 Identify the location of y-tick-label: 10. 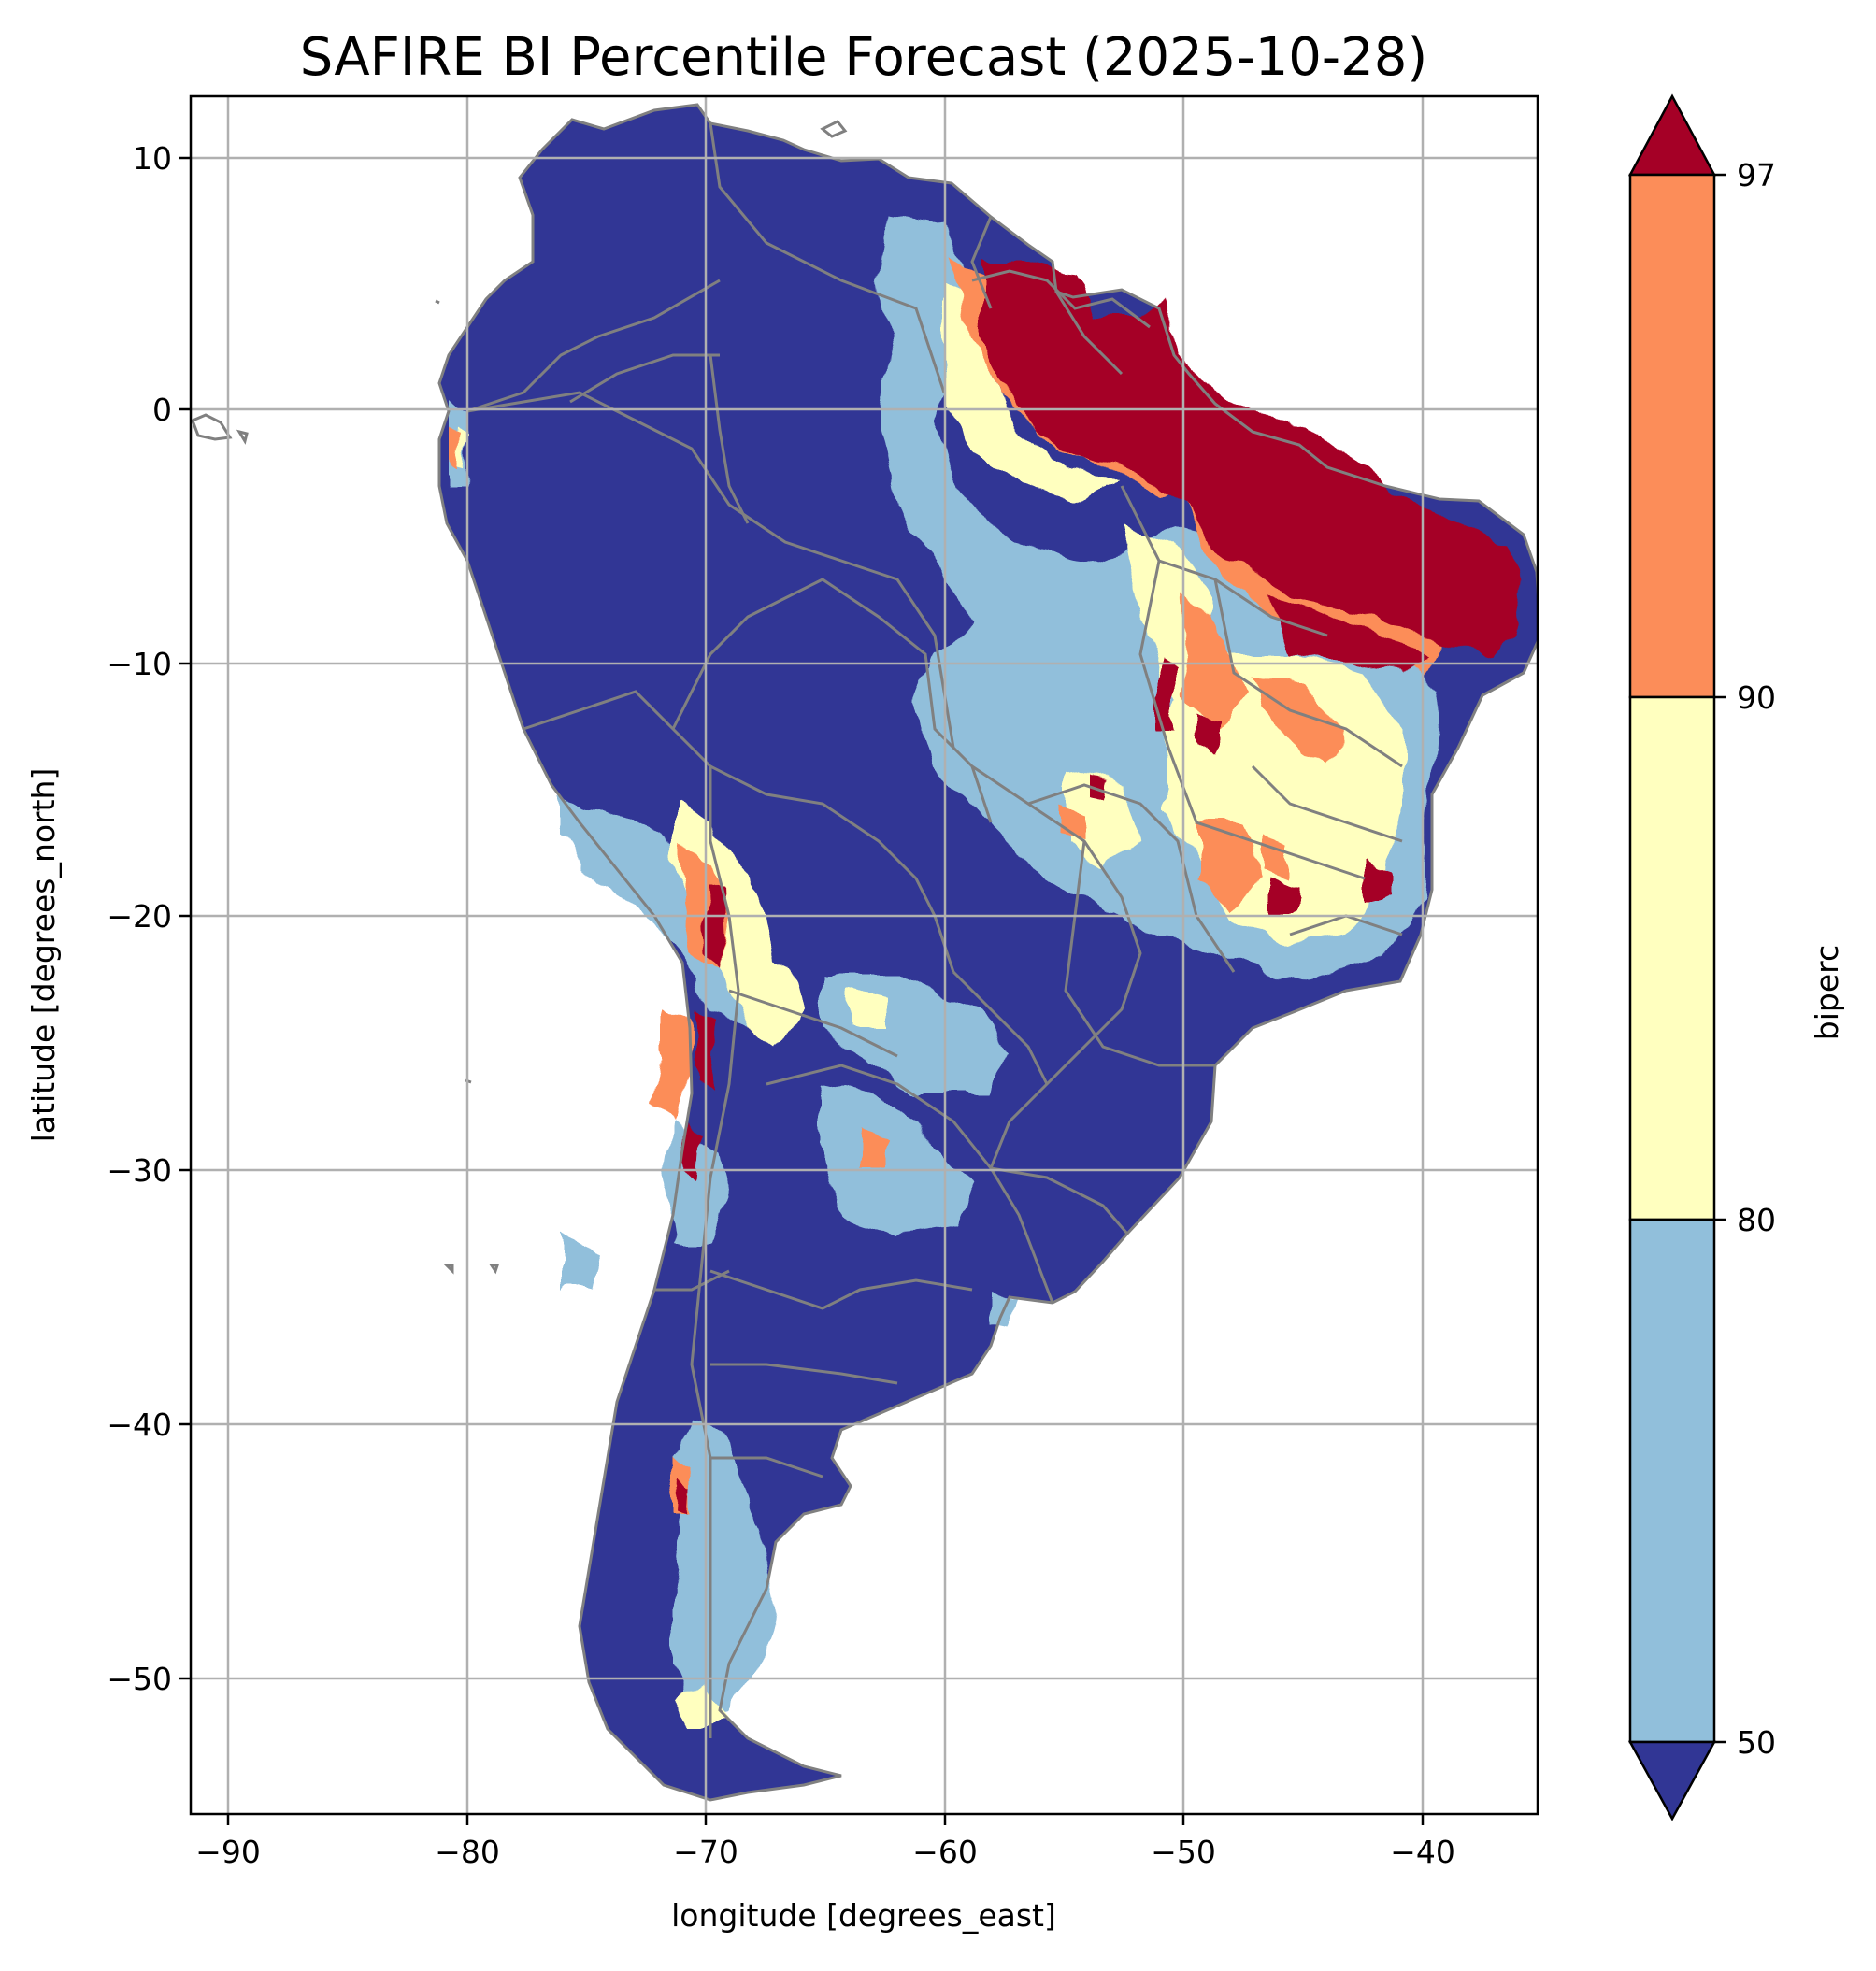
(153, 158).